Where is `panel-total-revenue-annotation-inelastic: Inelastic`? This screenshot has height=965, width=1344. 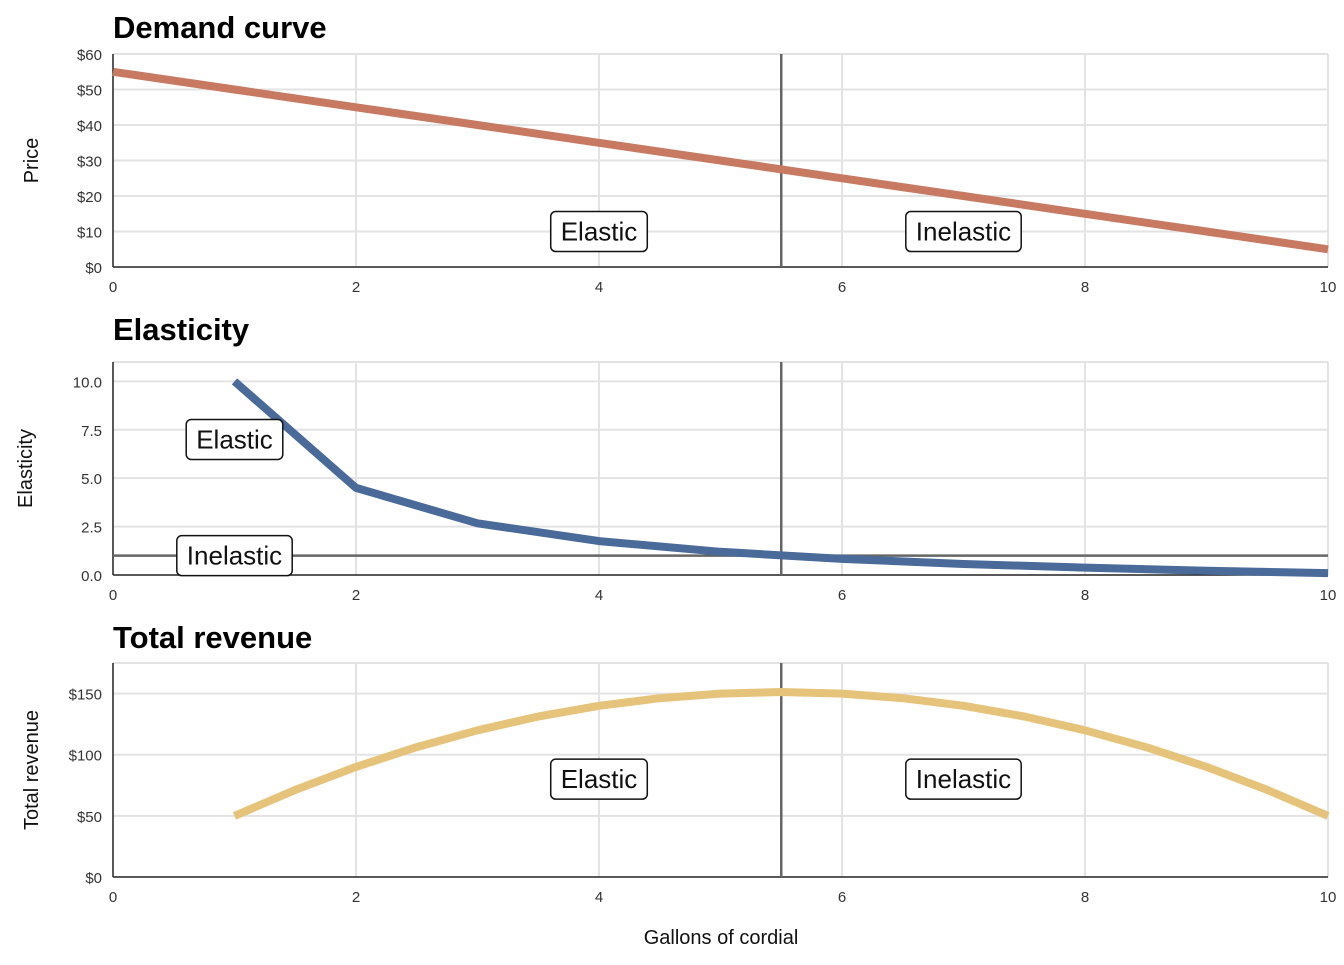
panel-total-revenue-annotation-inelastic: Inelastic is located at coordinates (963, 779).